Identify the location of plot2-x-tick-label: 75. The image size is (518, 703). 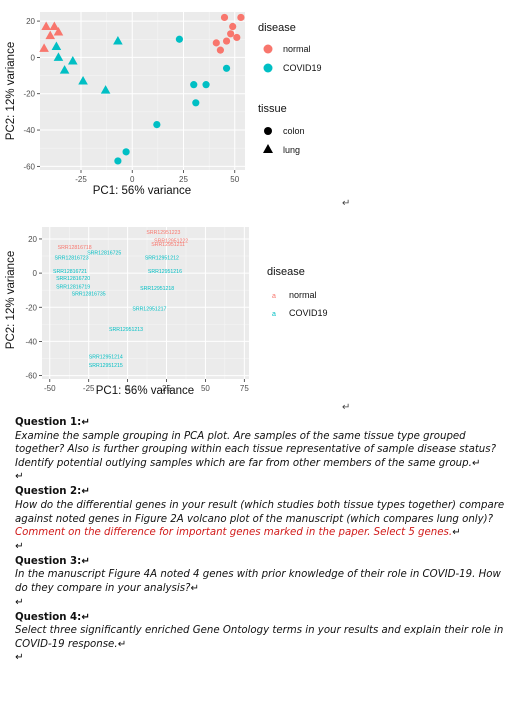
(244, 388).